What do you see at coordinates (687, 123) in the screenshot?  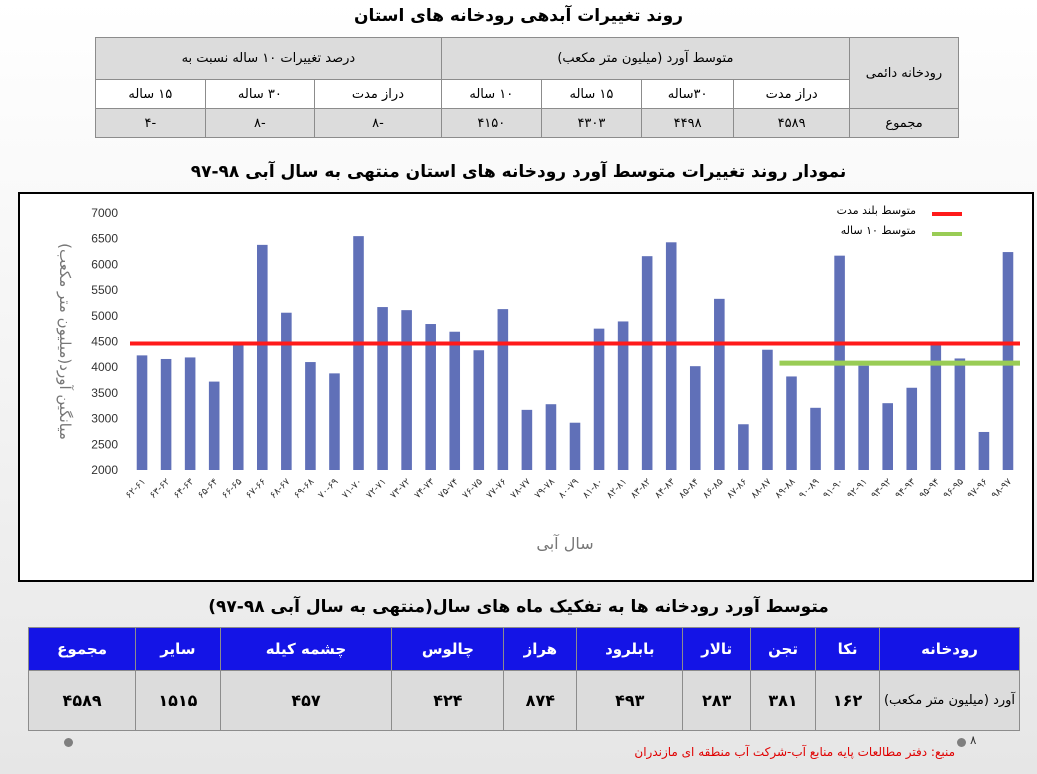 I see `avg-value: ۴۴۹۸` at bounding box center [687, 123].